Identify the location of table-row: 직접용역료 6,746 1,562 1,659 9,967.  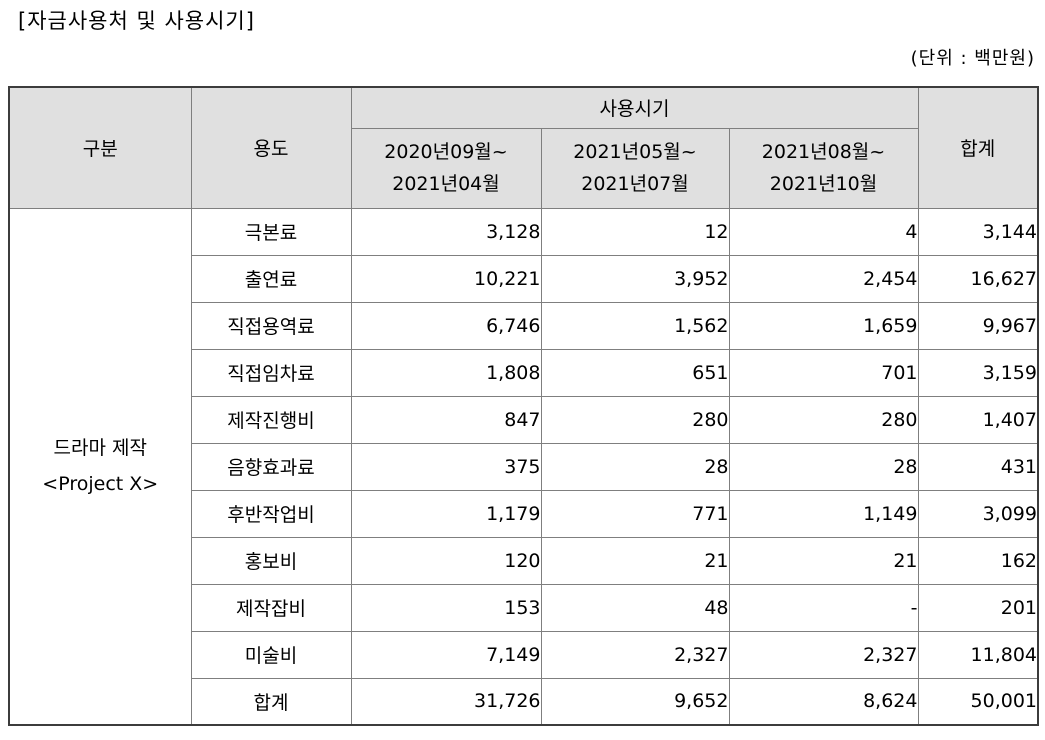
(524, 325).